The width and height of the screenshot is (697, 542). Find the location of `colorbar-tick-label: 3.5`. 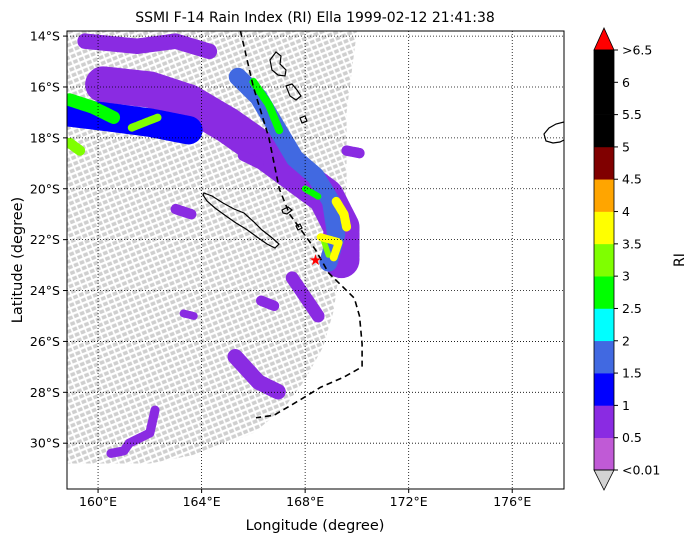

colorbar-tick-label: 3.5 is located at coordinates (632, 243).